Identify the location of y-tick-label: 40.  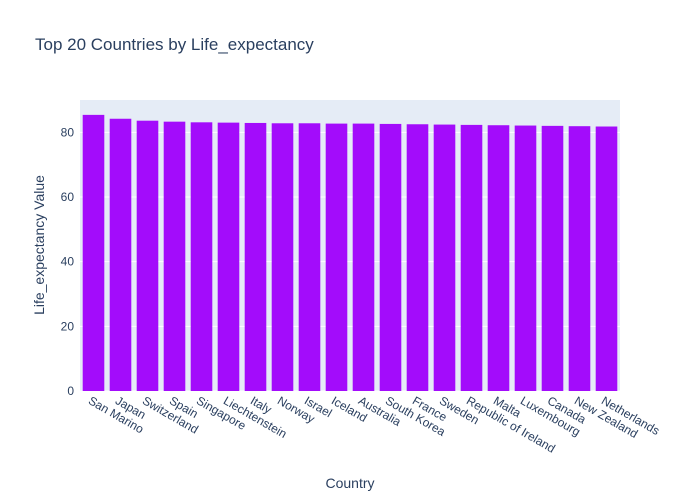
(68, 262).